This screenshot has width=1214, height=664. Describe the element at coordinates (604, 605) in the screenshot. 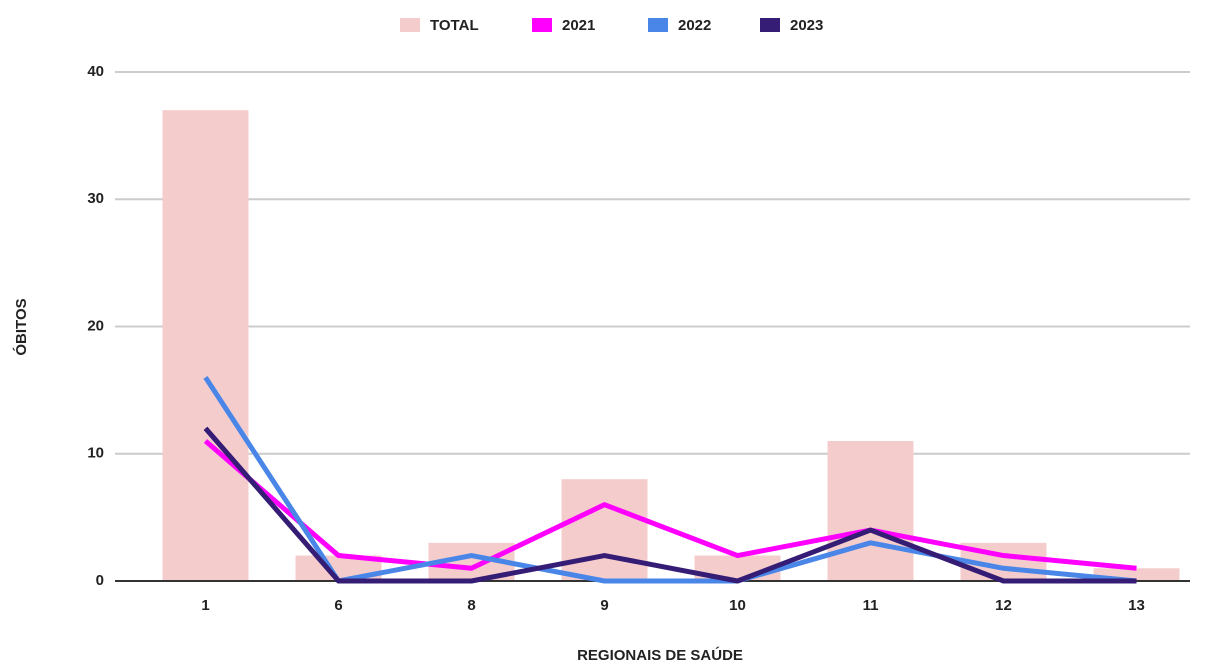

I see `x-tick-label: 9` at that location.